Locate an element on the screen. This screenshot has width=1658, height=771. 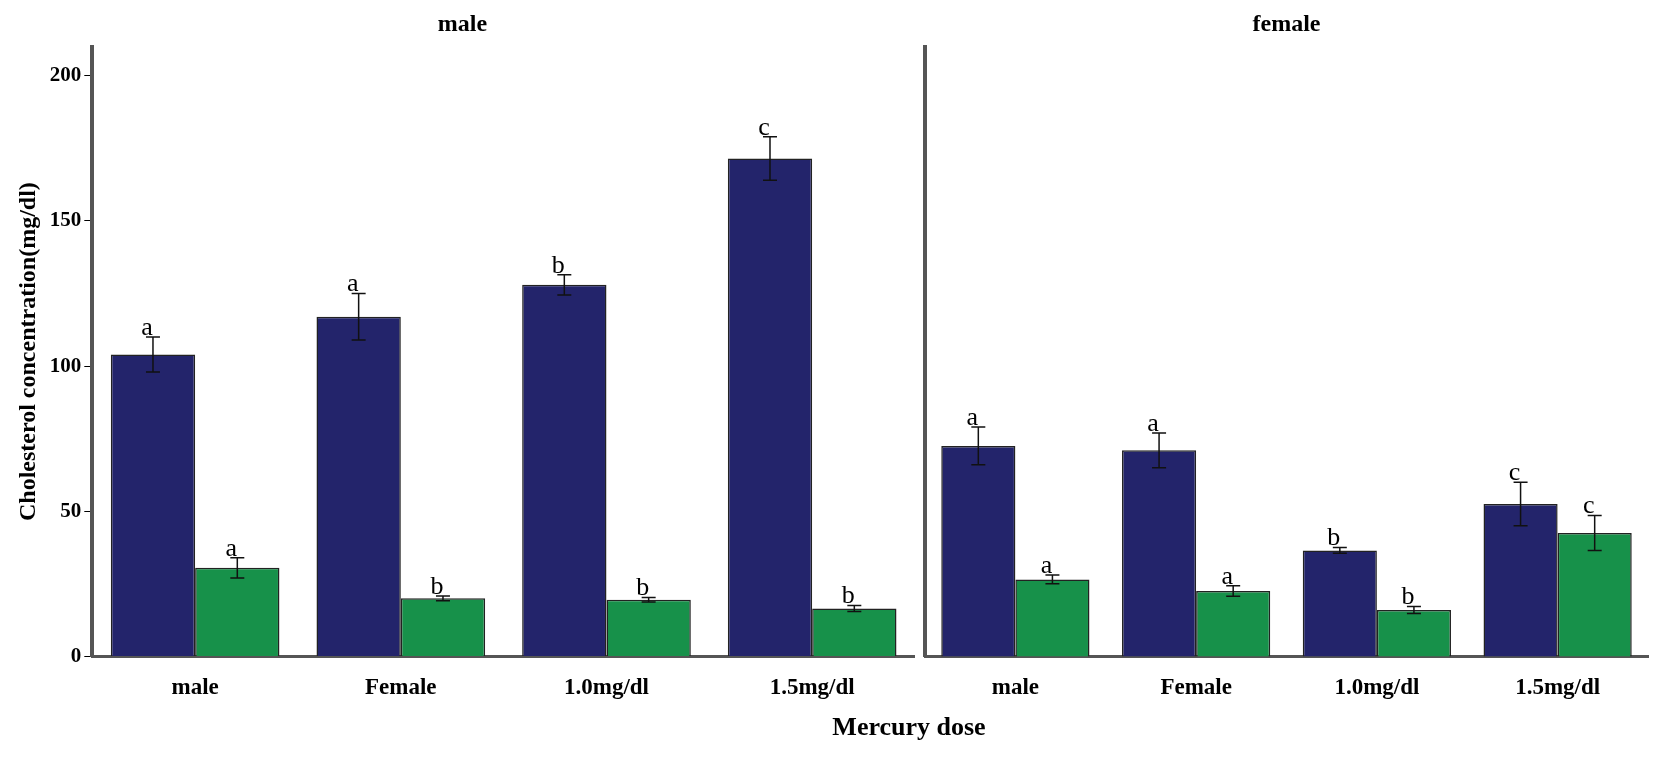
chart-title: male is located at coordinates (462, 22).